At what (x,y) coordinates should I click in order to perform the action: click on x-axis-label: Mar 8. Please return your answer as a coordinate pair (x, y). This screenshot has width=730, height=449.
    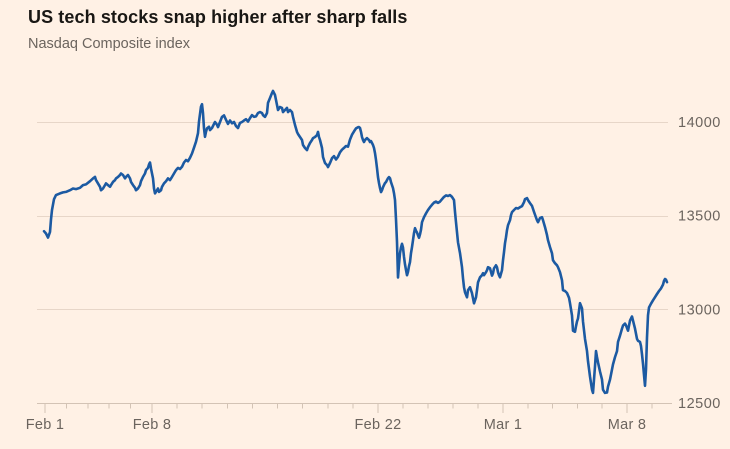
    Looking at the image, I should click on (627, 425).